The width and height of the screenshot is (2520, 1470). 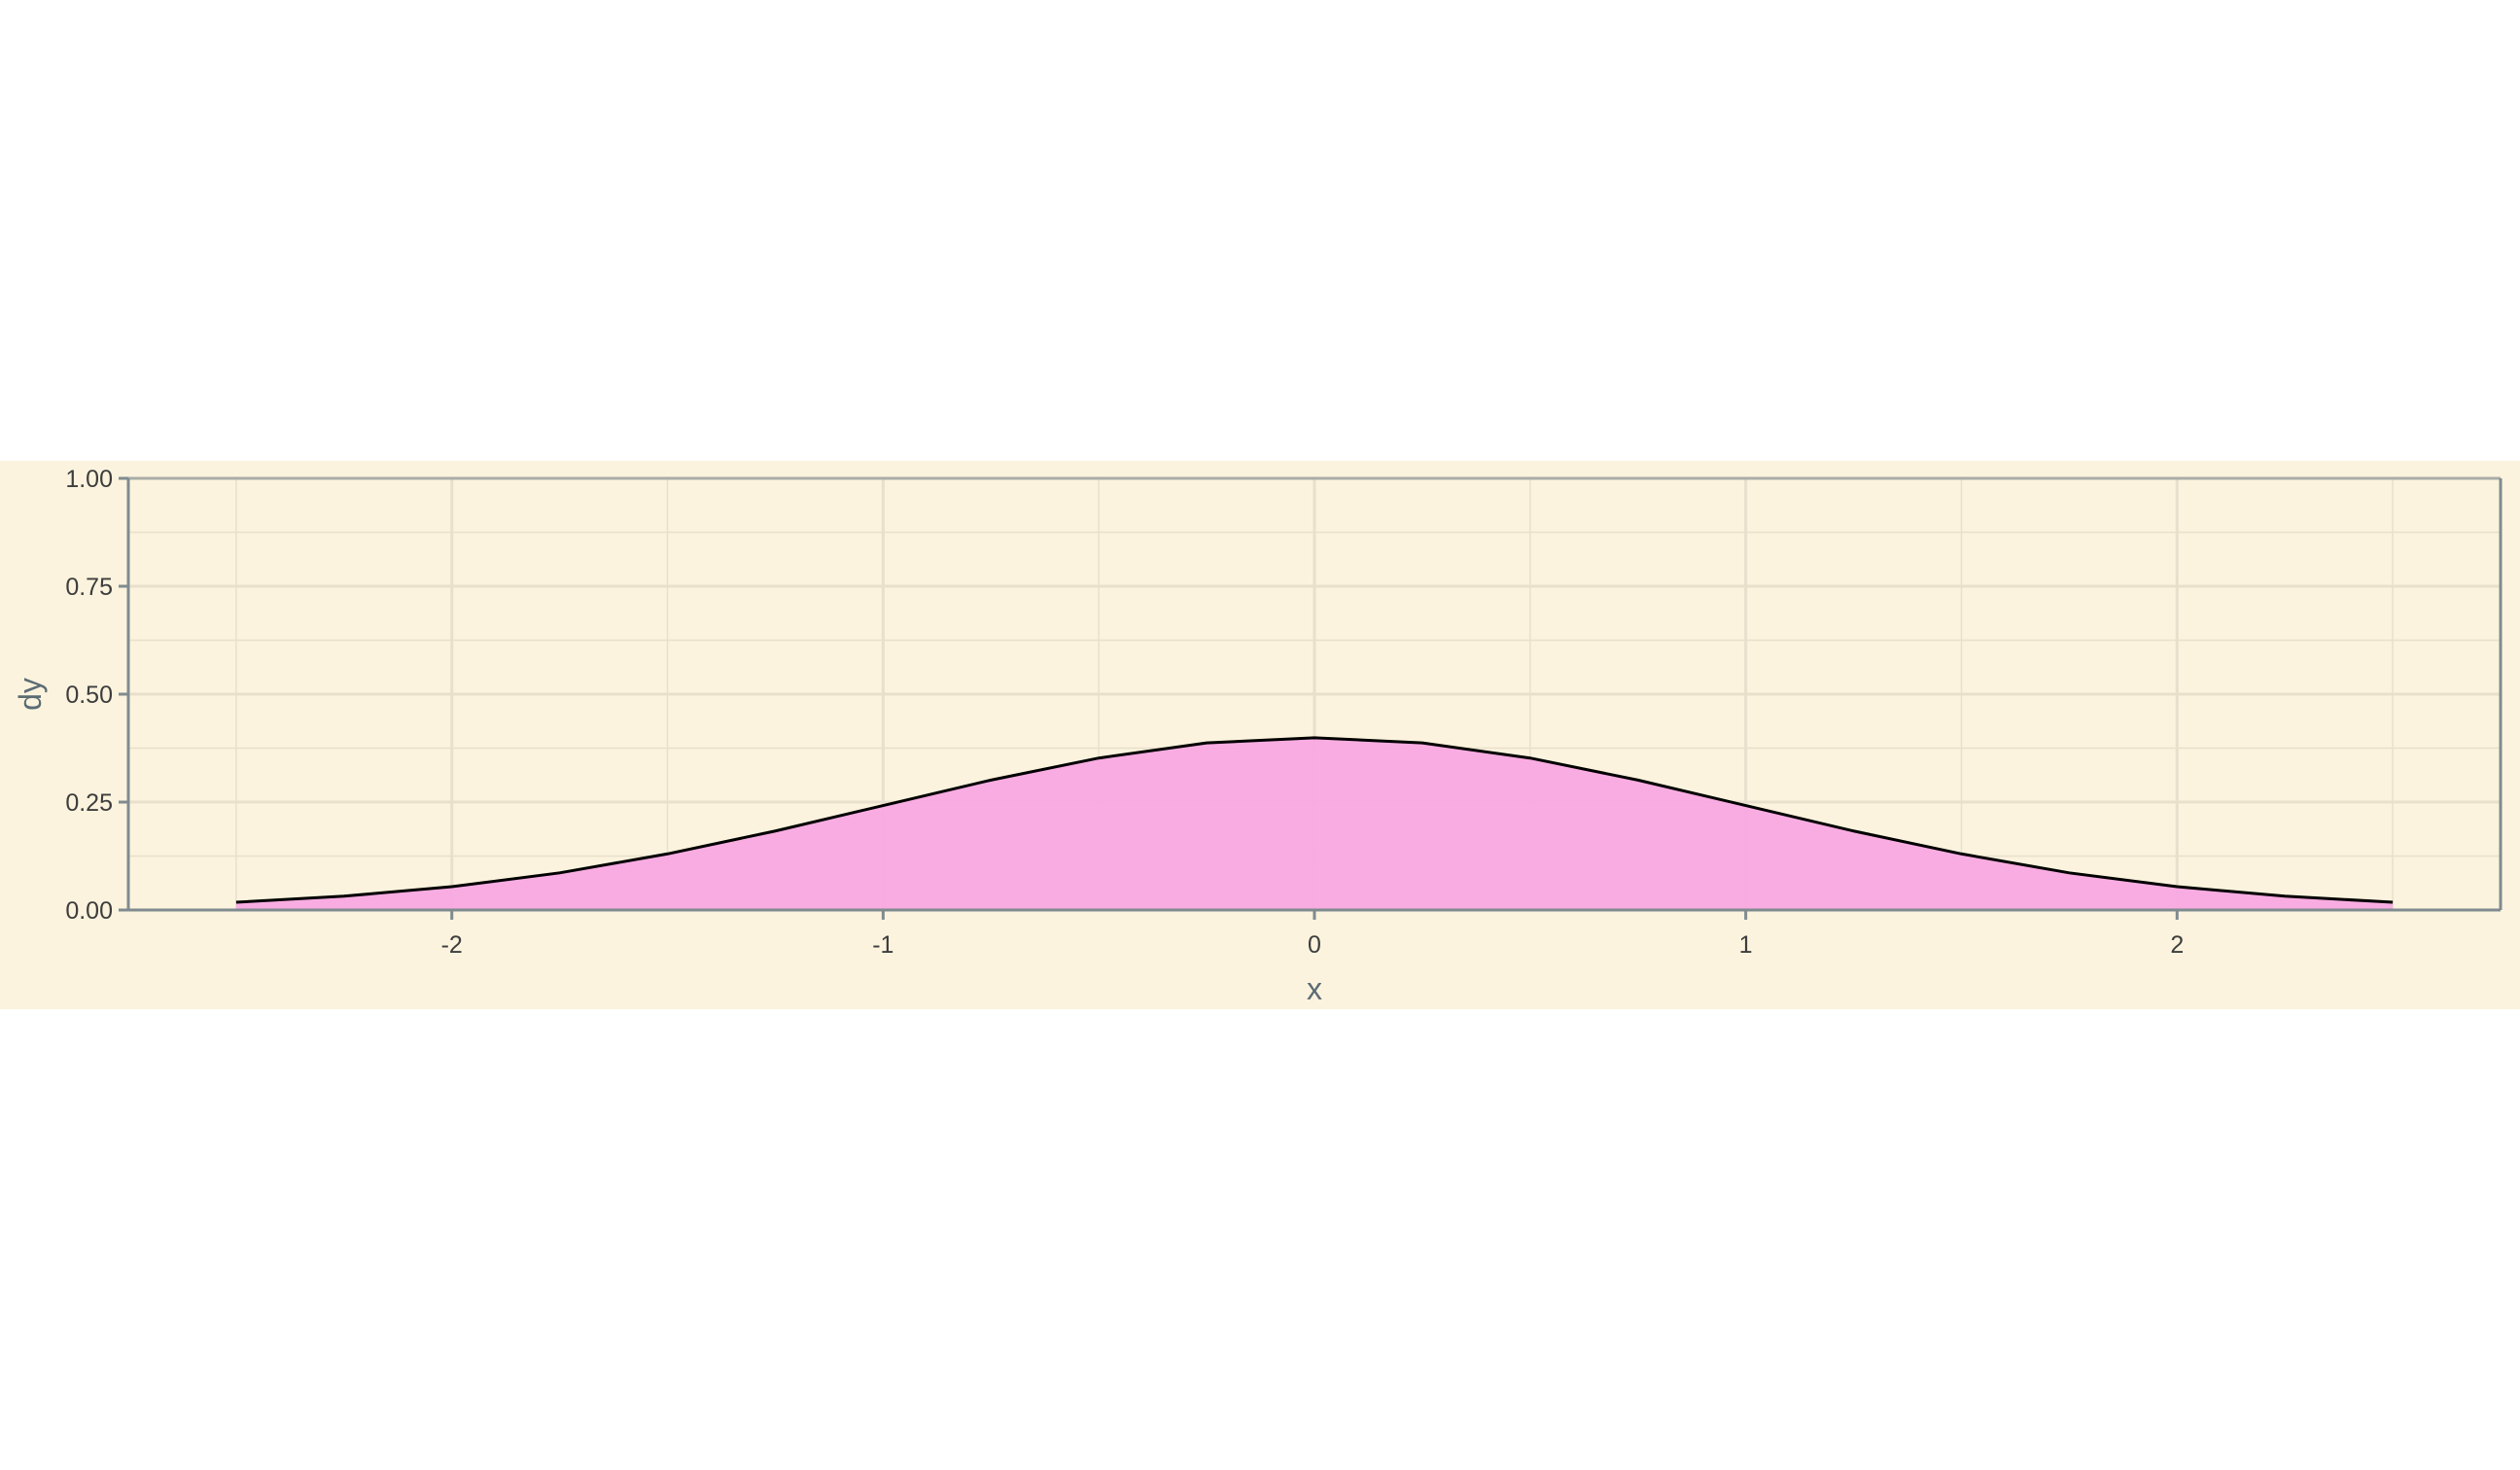 What do you see at coordinates (89, 587) in the screenshot?
I see `y-tick-label: 0.75` at bounding box center [89, 587].